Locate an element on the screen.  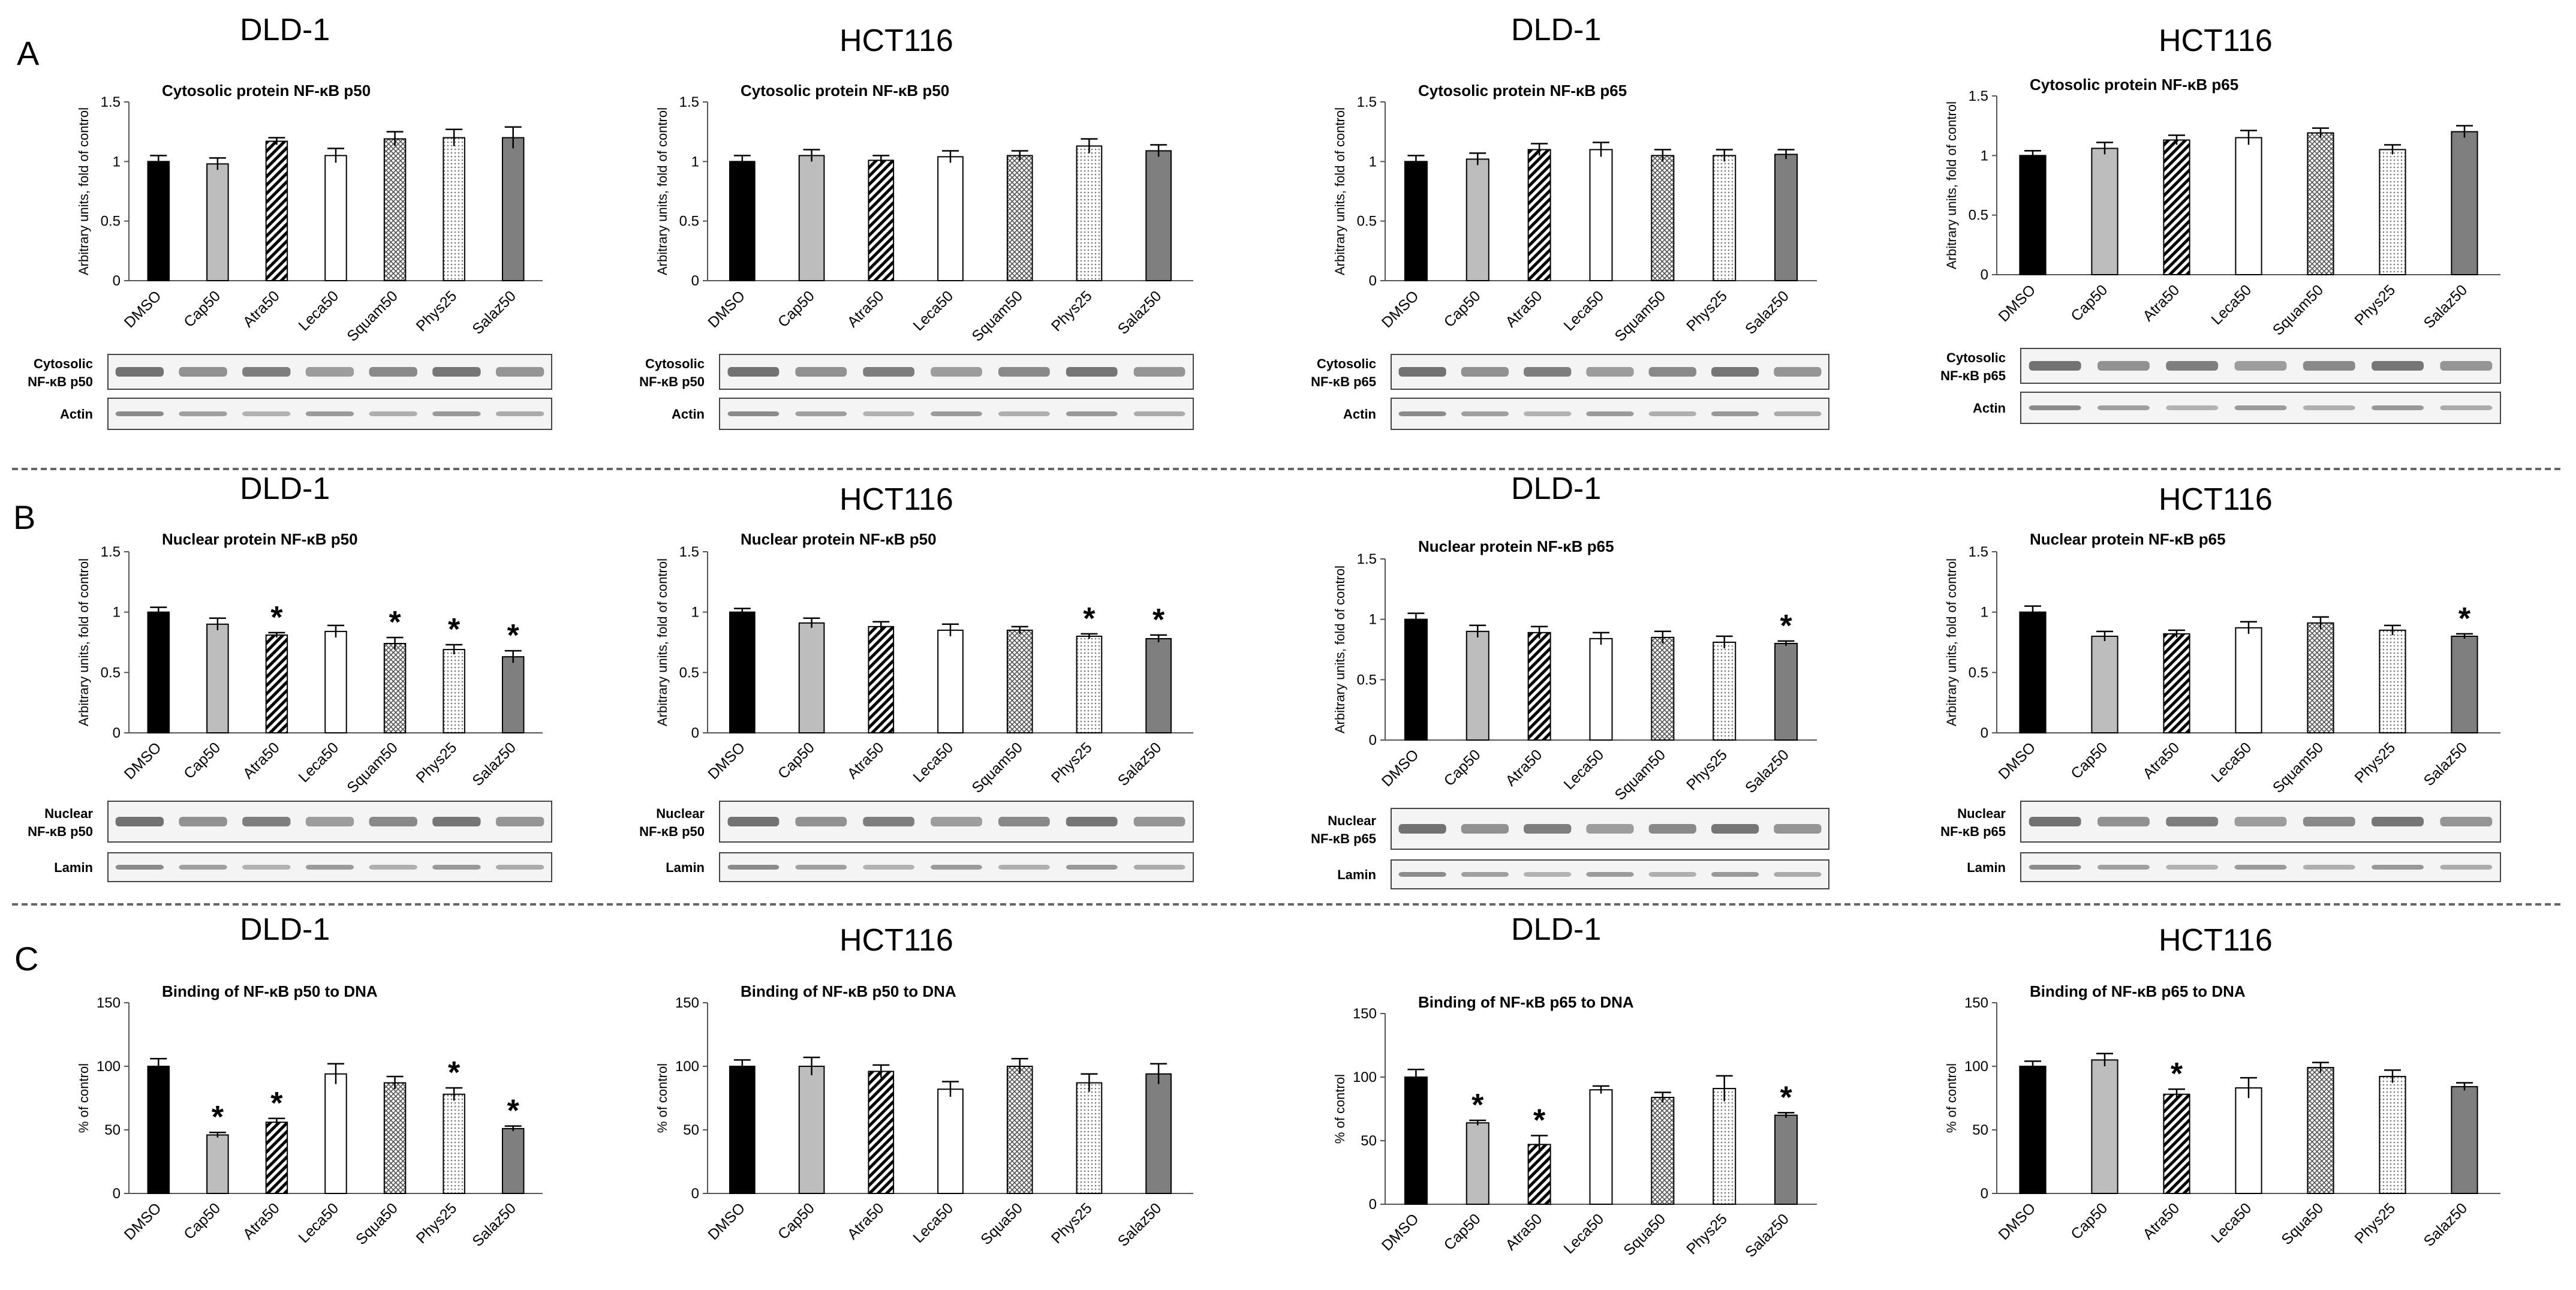
y-tick-label: 0.5 is located at coordinates (1367, 680).